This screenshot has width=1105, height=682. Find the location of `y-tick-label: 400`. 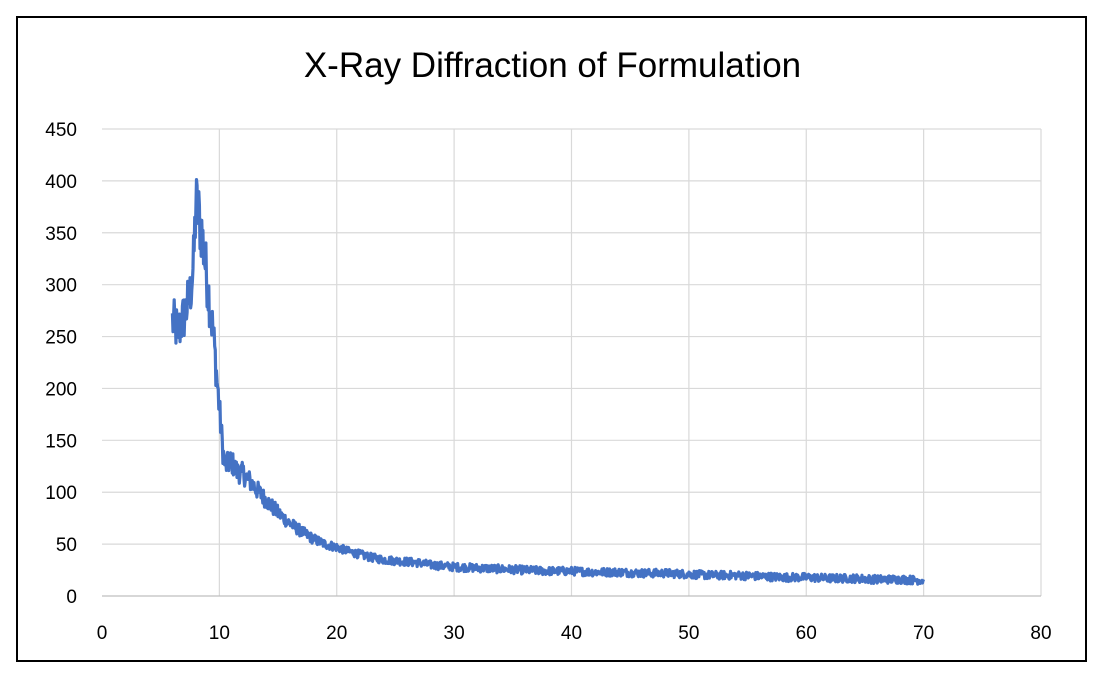

y-tick-label: 400 is located at coordinates (61, 182).